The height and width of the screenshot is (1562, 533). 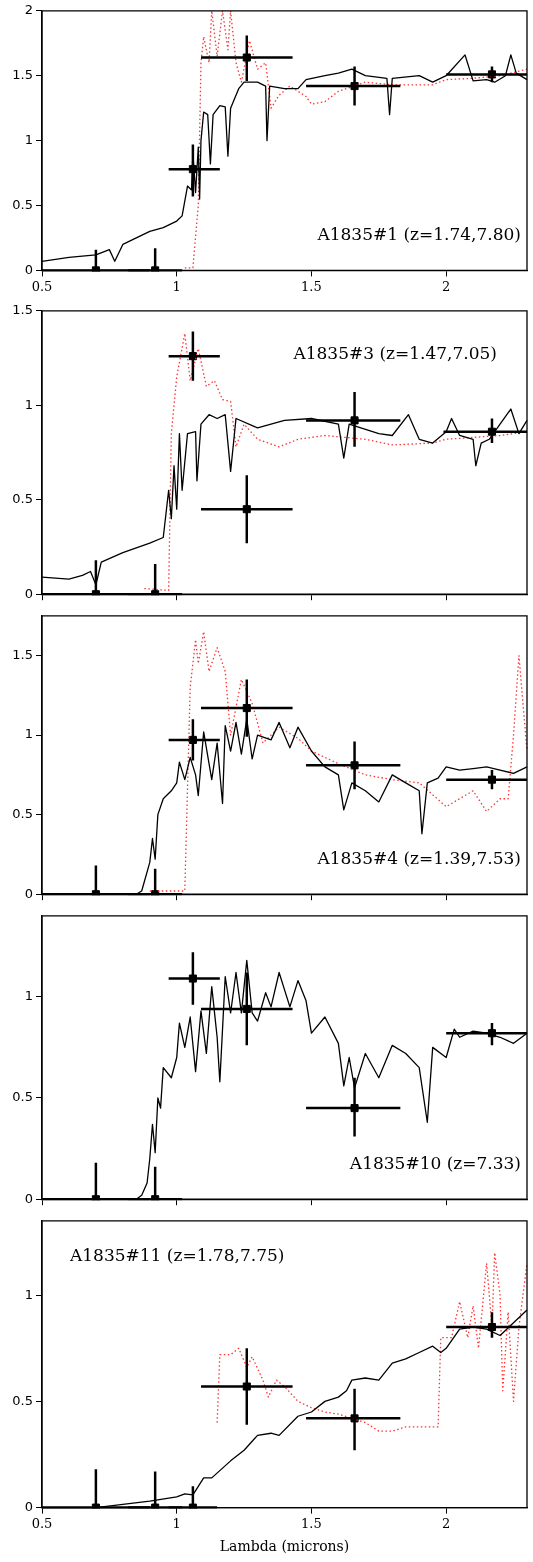 What do you see at coordinates (434, 1163) in the screenshot?
I see `annotation: A1835#10 (z=7.33)` at bounding box center [434, 1163].